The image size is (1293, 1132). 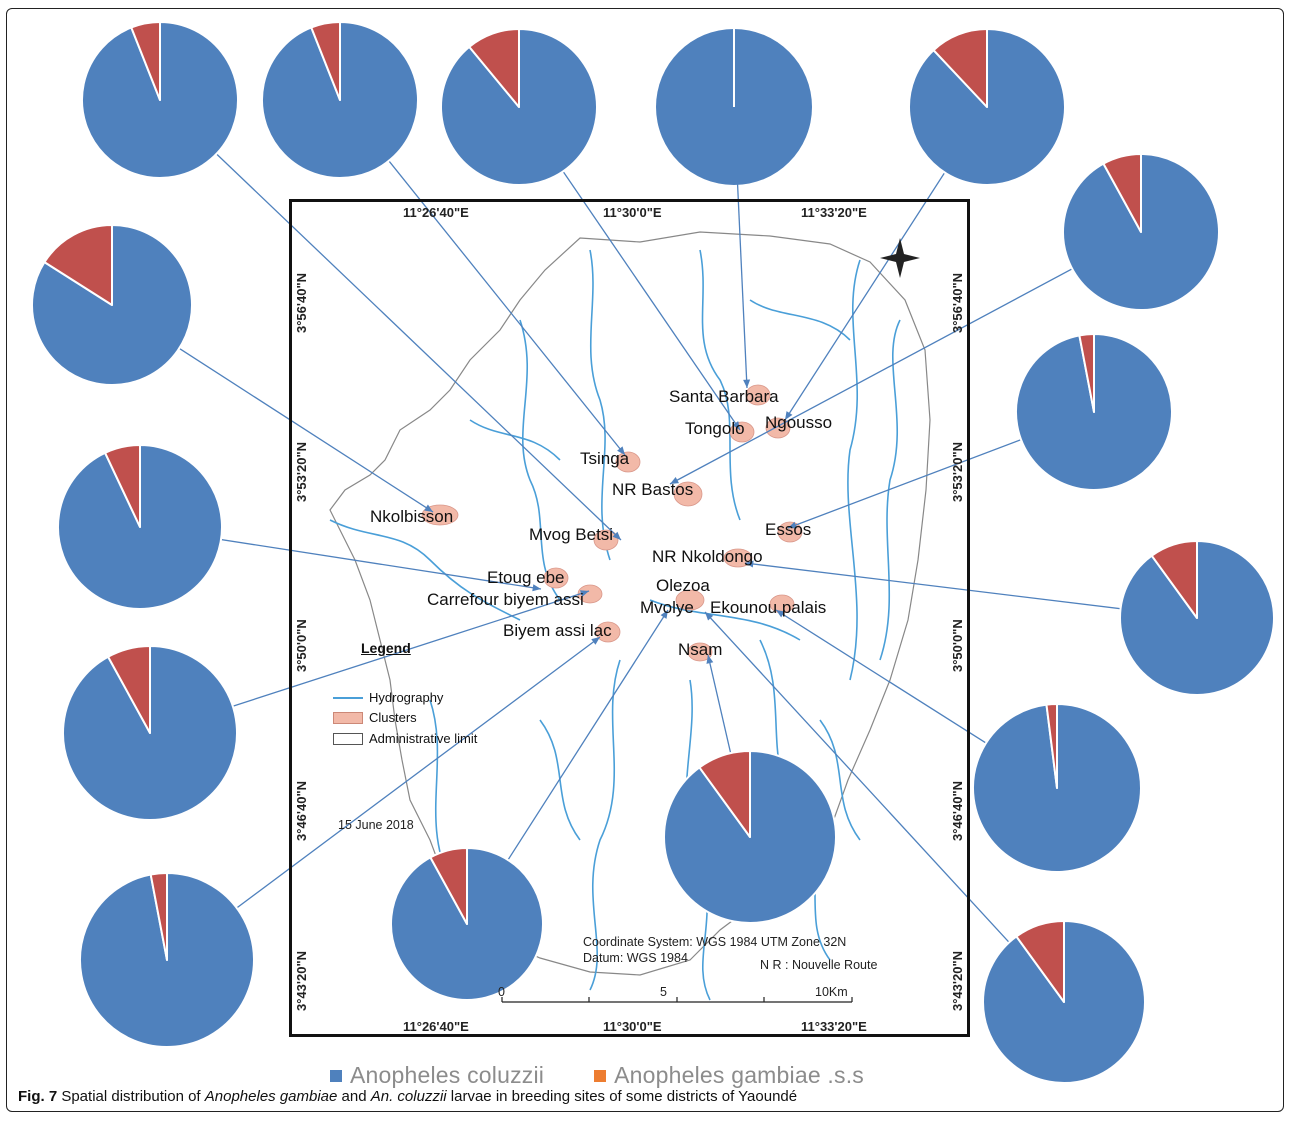 I want to click on pie-ekounou-palais, so click(x=1056, y=788).